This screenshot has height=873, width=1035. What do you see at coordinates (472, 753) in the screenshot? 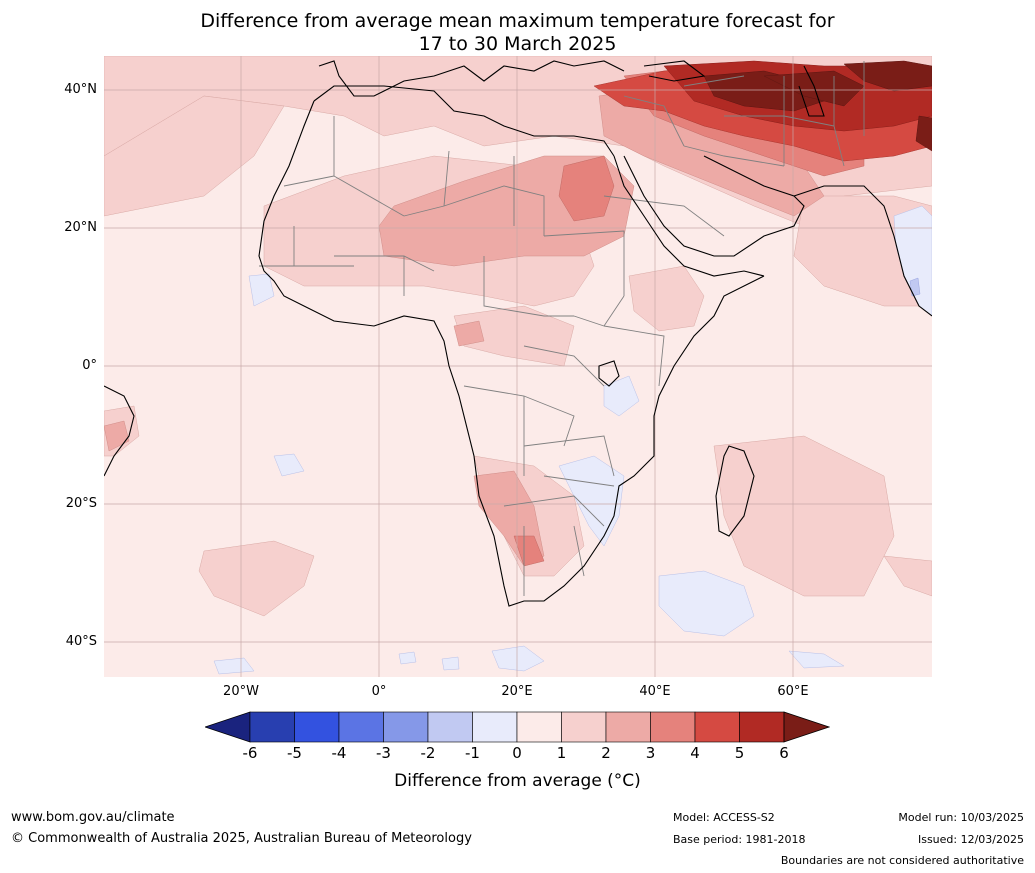
I see `colorbar-tick-label: -1` at bounding box center [472, 753].